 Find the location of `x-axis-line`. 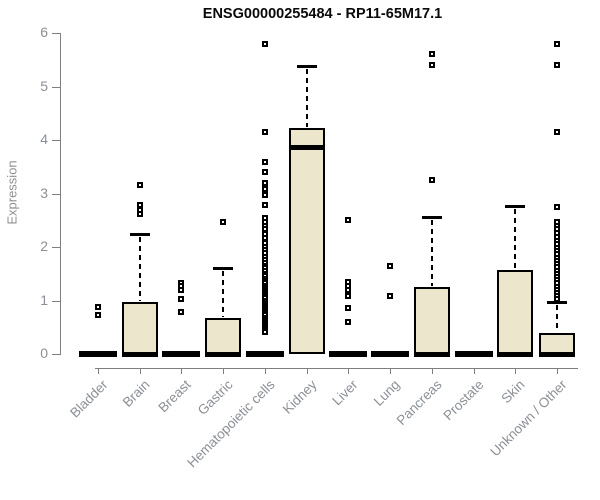

x-axis-line is located at coordinates (336, 368).